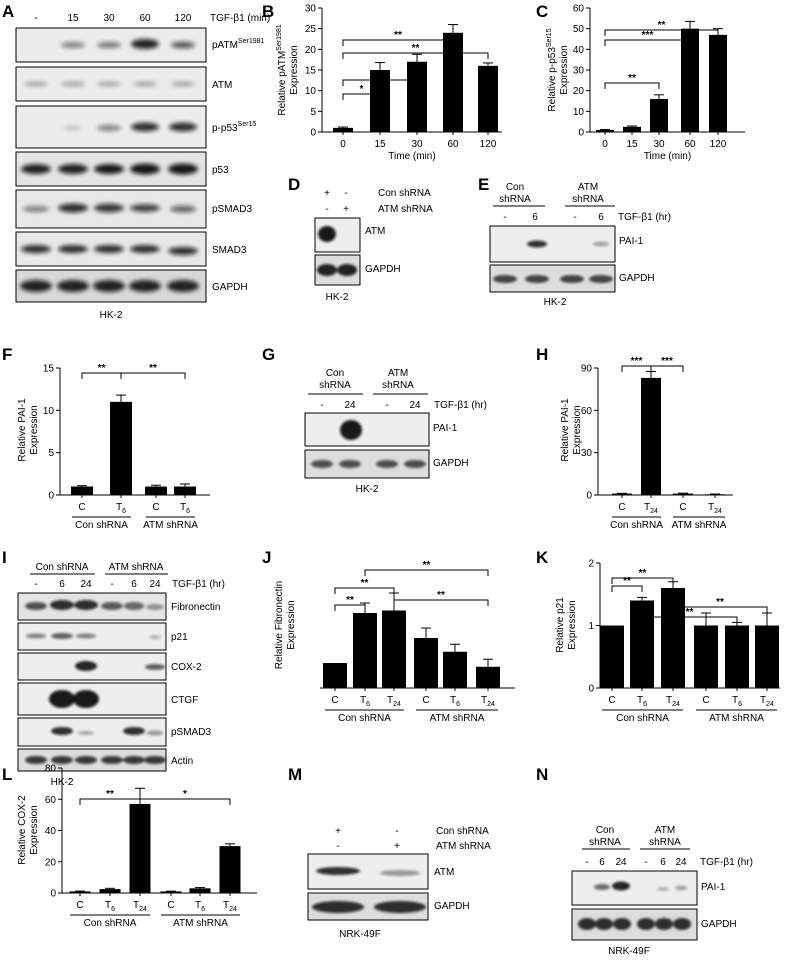 Image resolution: width=788 pixels, height=980 pixels. What do you see at coordinates (648, 35) in the screenshot?
I see `significance-label-c: ***` at bounding box center [648, 35].